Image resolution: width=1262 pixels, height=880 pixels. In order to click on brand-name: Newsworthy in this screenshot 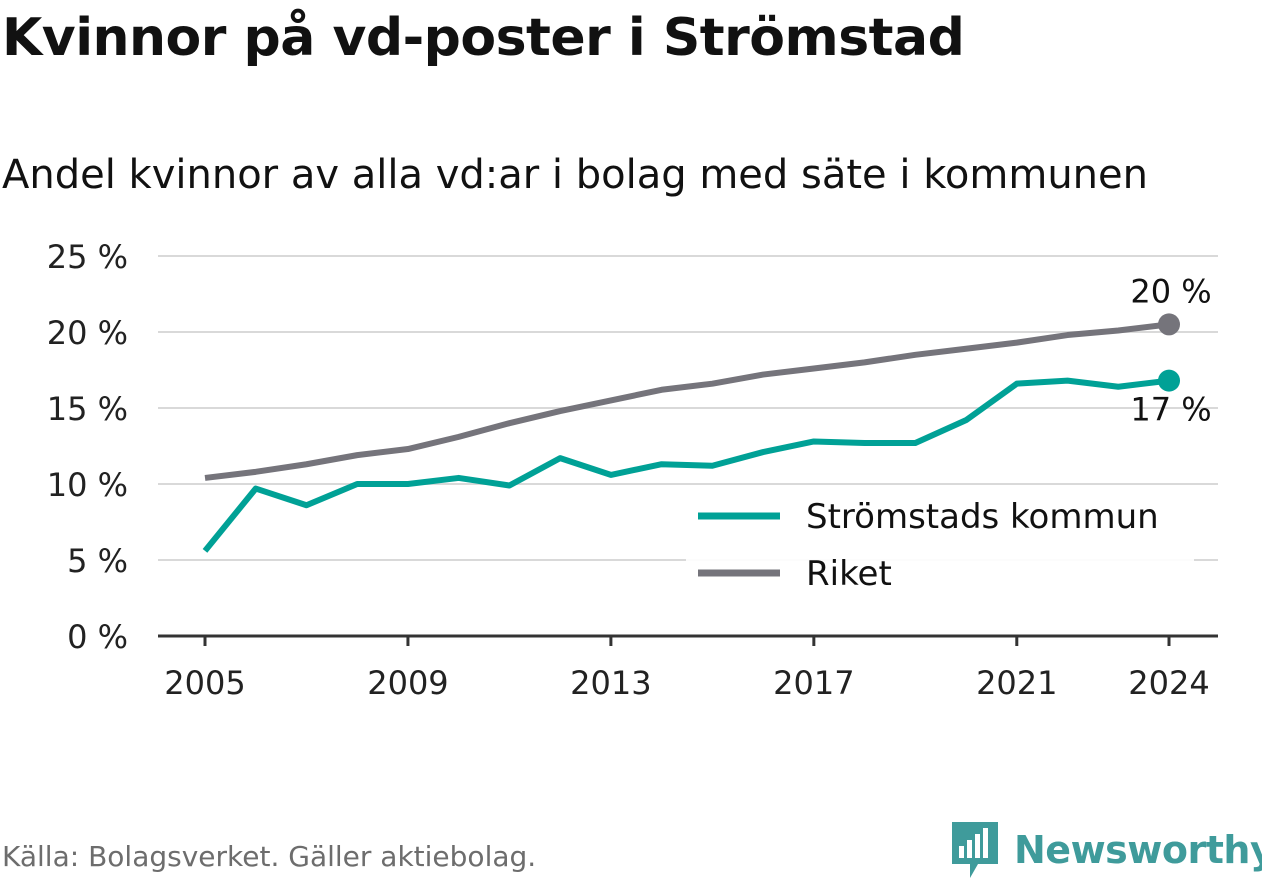, I will do `click(1138, 850)`.